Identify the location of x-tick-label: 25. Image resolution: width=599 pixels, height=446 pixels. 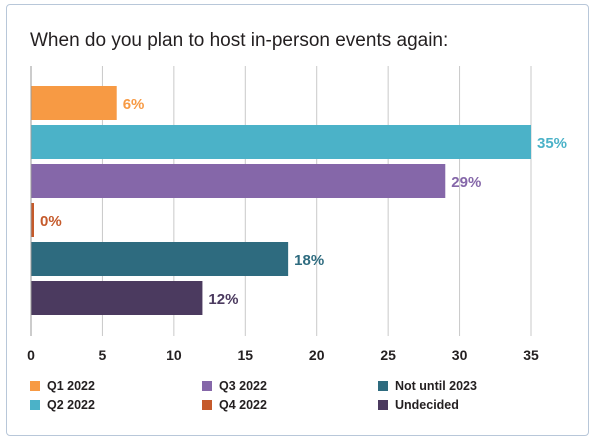
(388, 355).